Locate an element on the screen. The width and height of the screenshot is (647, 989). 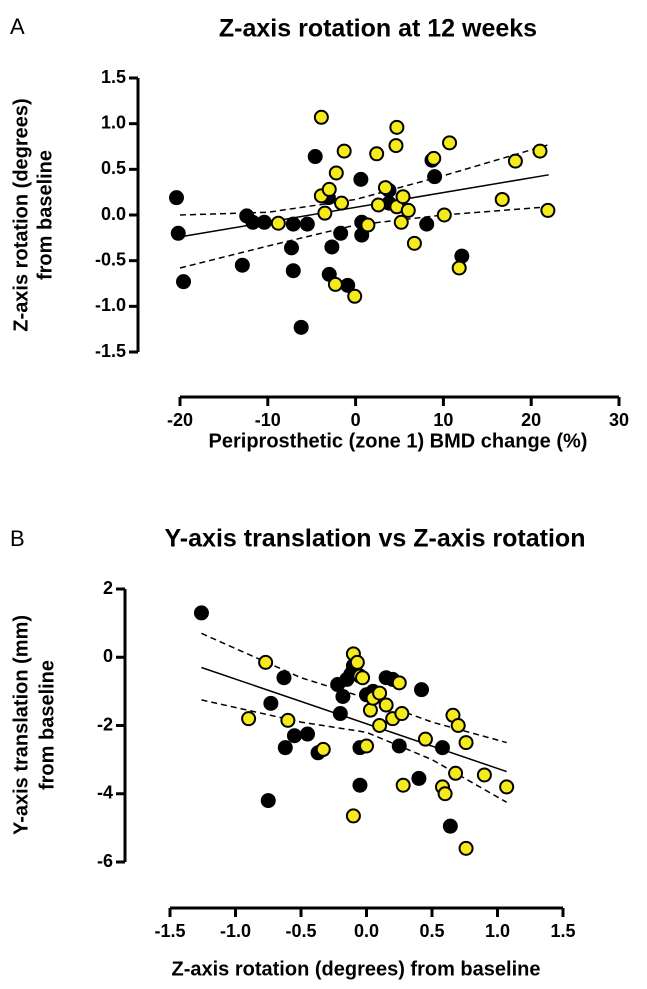
x-tick-label: 0 is located at coordinates (356, 420).